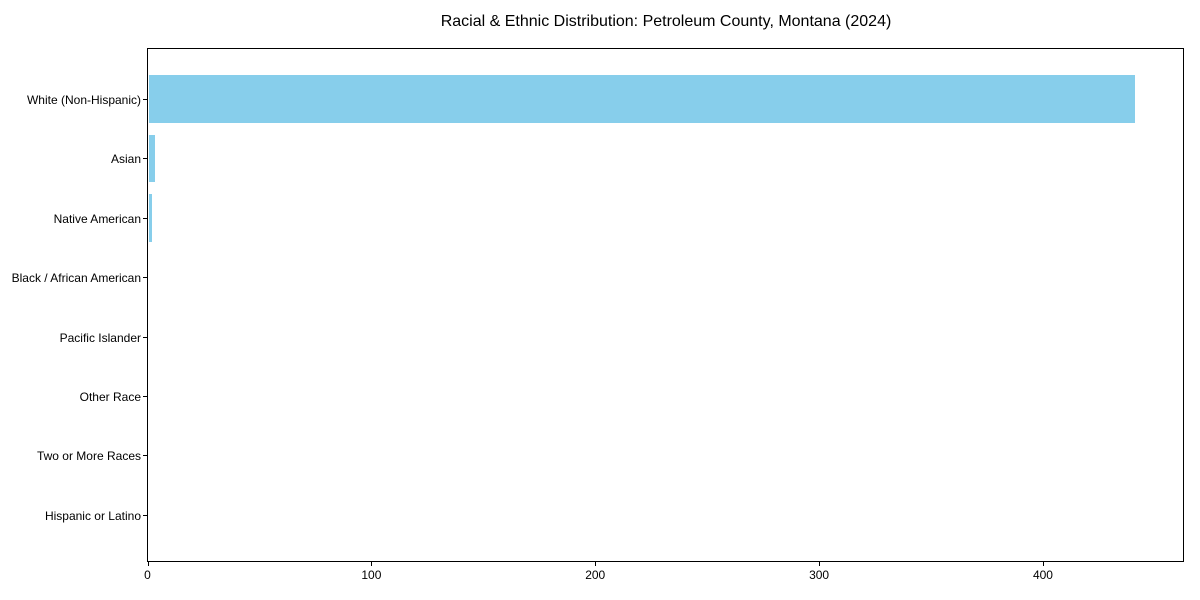  I want to click on bar-white-non-hispanic, so click(642, 99).